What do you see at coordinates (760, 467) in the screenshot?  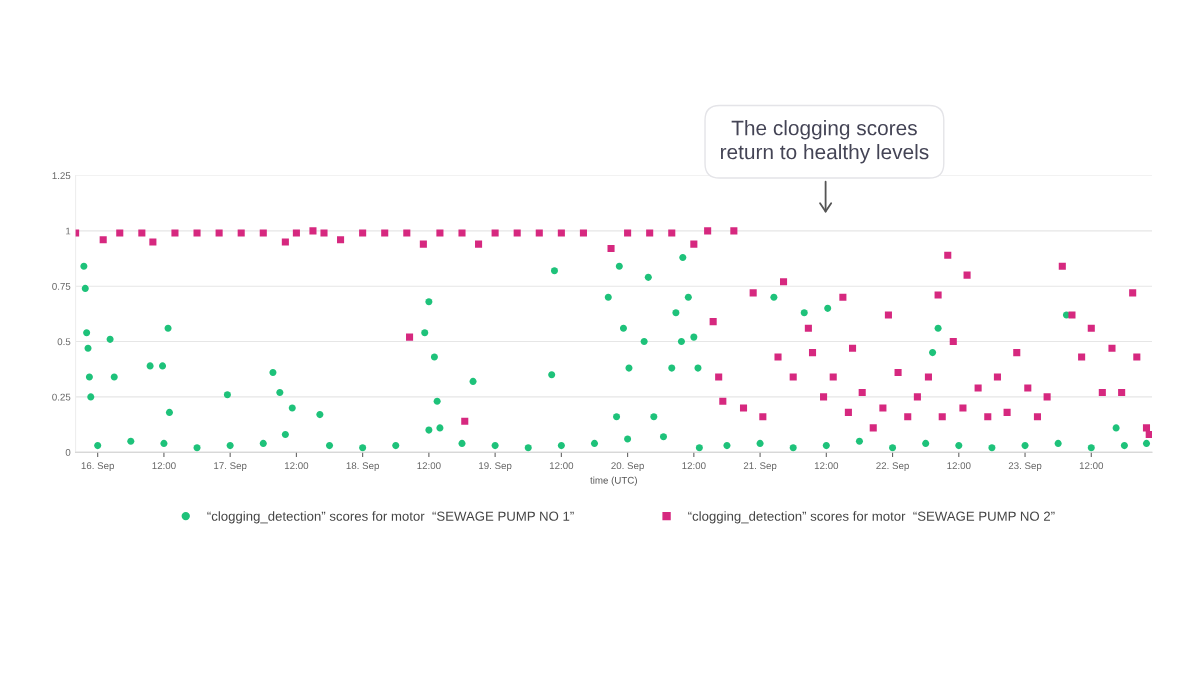 I see `x-tick-label: 21. Sep` at bounding box center [760, 467].